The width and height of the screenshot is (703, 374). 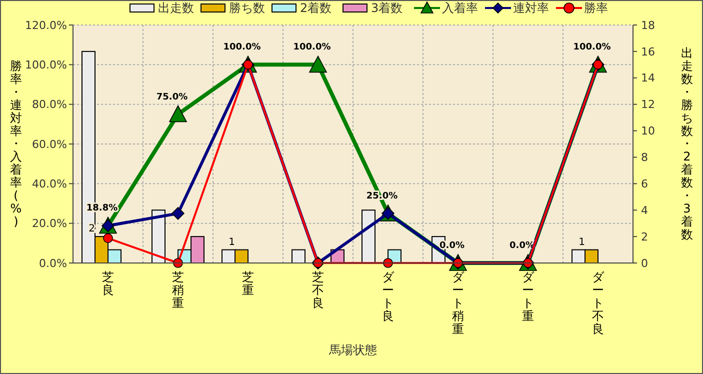 What do you see at coordinates (648, 51) in the screenshot?
I see `y2-tick-label: 16` at bounding box center [648, 51].